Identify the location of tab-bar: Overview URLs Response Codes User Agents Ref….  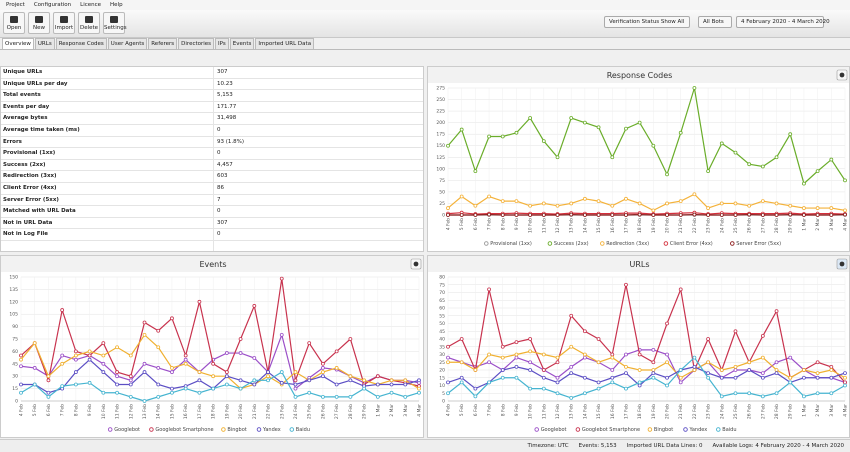
(425, 44).